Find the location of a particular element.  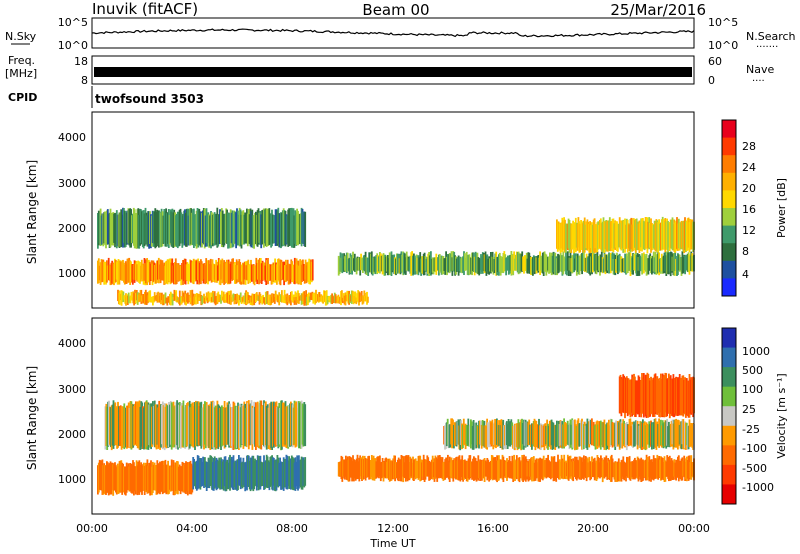

nave-legend-dots: ···· is located at coordinates (758, 81).